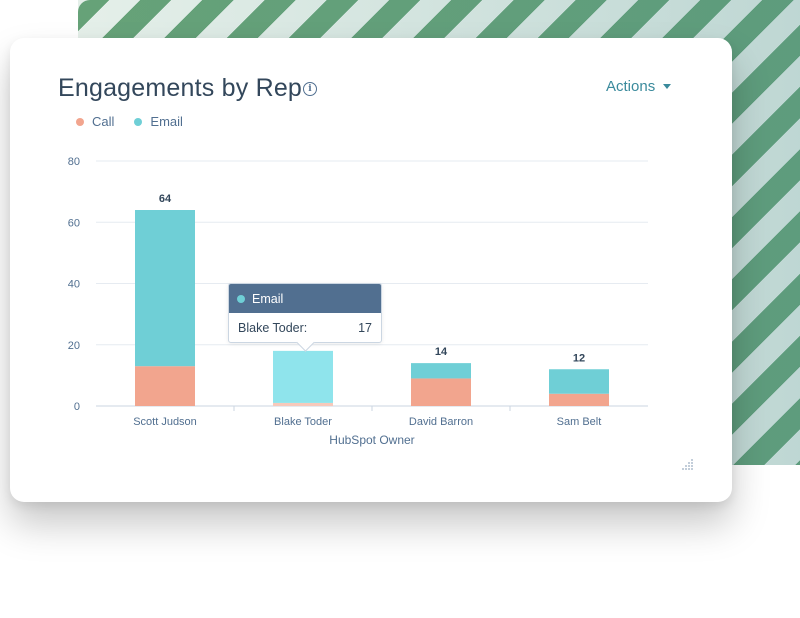  What do you see at coordinates (165, 386) in the screenshot?
I see `bar-call-scott-judson` at bounding box center [165, 386].